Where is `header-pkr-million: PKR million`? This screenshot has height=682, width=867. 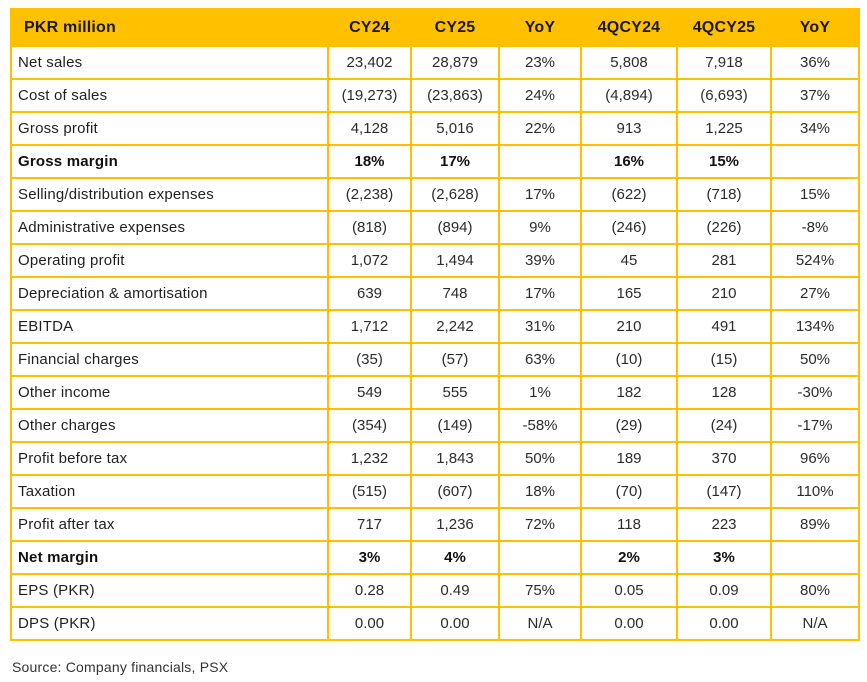
header-pkr-million: PKR million is located at coordinates (169, 27).